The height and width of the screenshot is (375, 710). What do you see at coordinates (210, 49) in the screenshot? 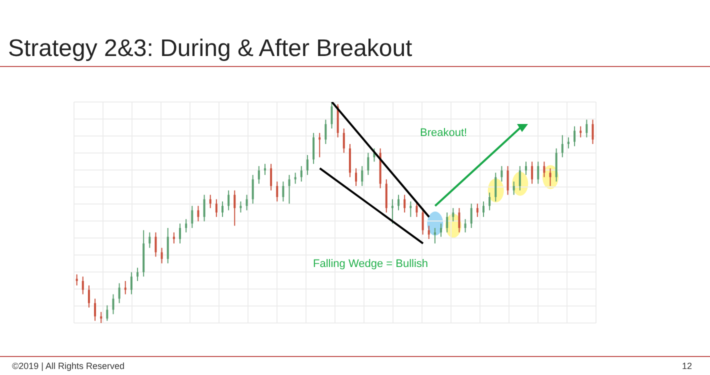
I see `chart-title: Strategy 2&3: During & After Breakout` at bounding box center [210, 49].